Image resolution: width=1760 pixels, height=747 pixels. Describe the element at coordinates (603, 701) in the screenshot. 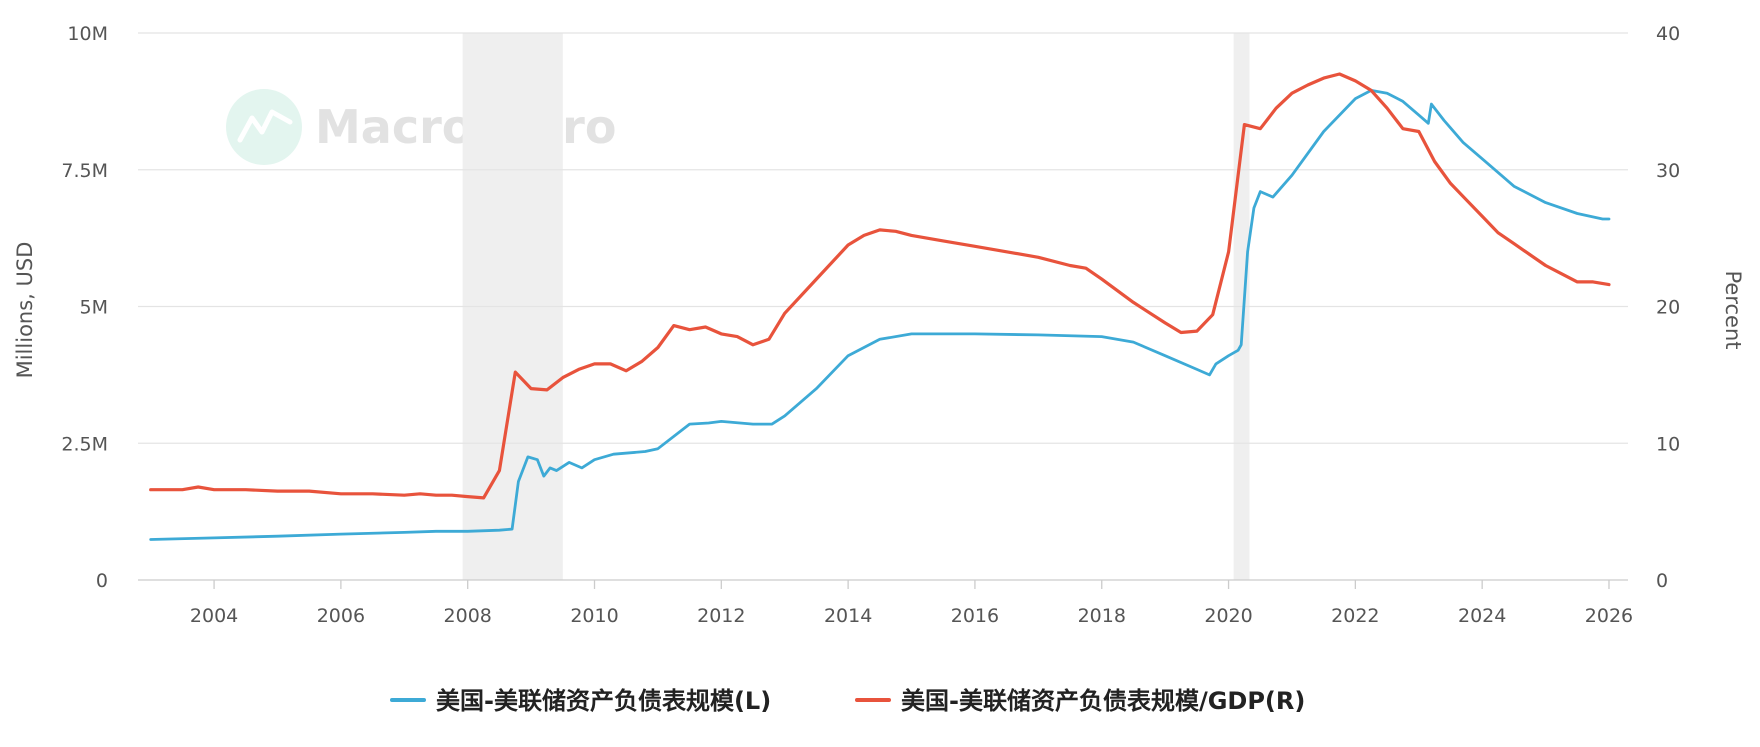

I see `legend-label-1: 美国-美联储资产负债表规模(L)` at that location.